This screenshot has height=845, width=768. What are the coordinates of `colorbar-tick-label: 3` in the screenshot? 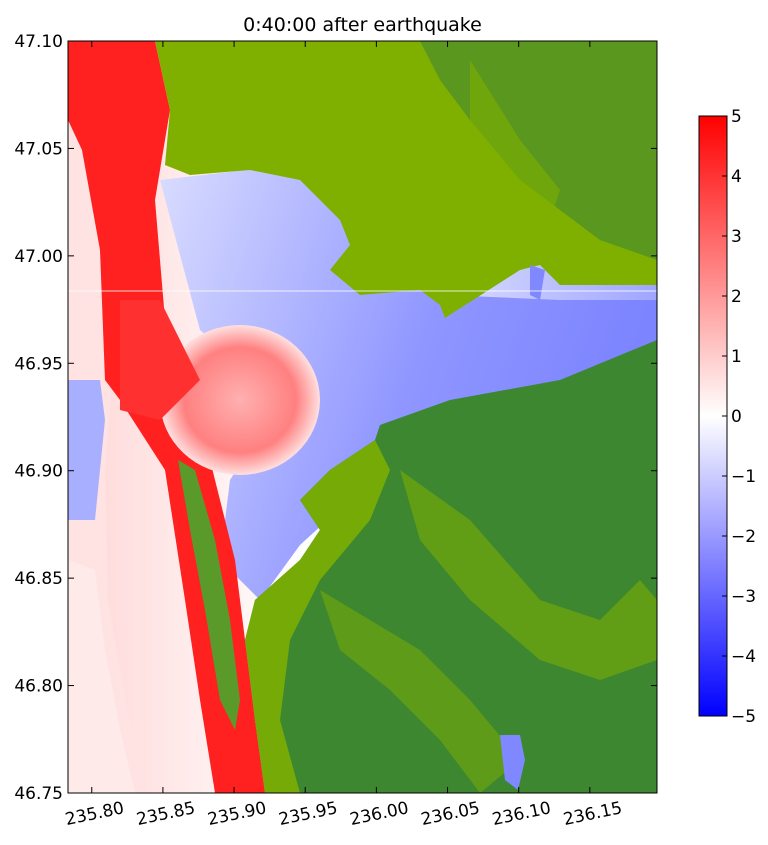 It's located at (736, 237).